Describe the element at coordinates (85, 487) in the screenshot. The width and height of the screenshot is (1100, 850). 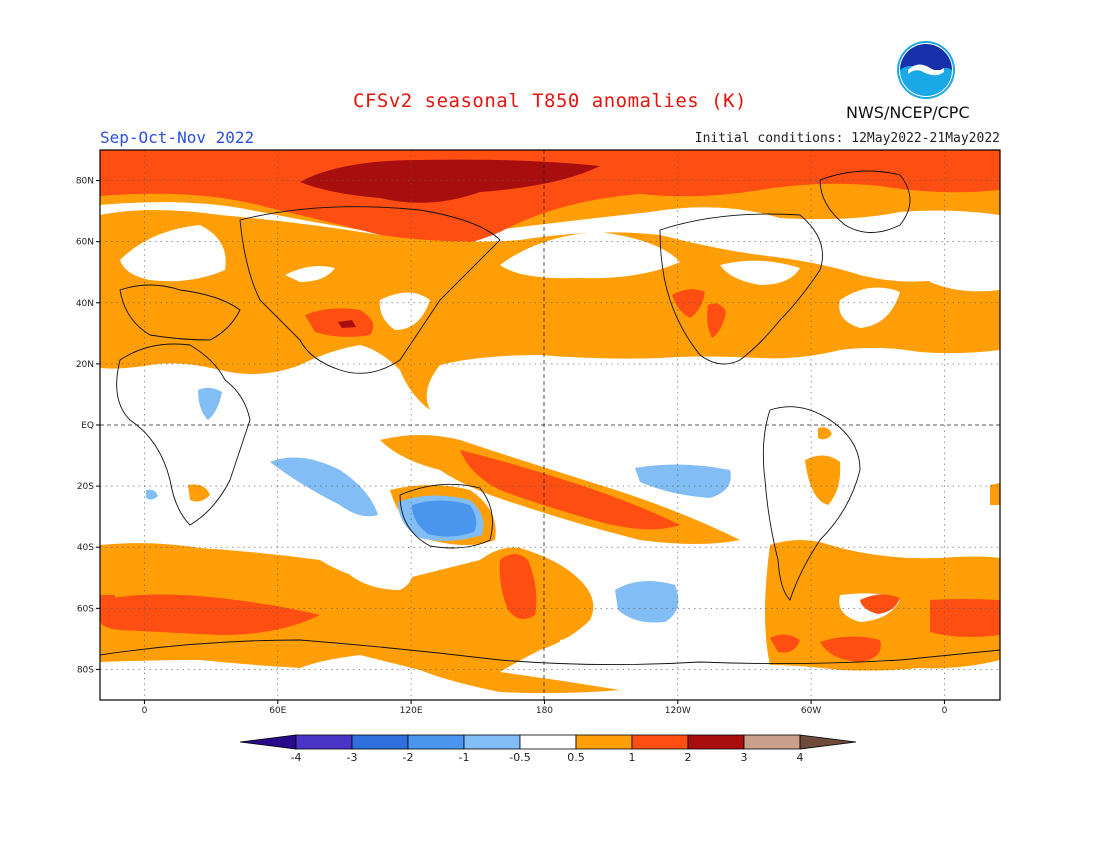
I see `lat-tick-label: 20S` at that location.